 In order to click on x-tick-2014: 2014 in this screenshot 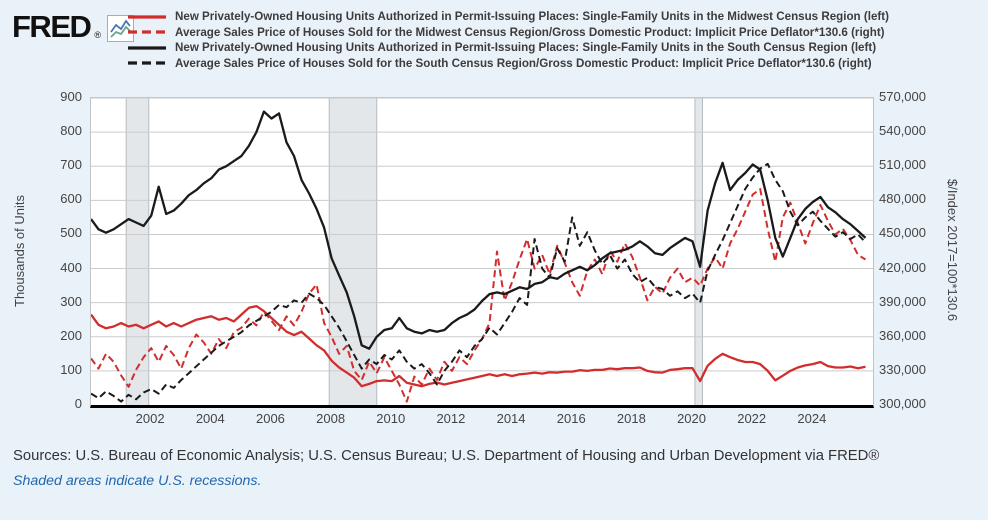, I will do `click(511, 418)`.